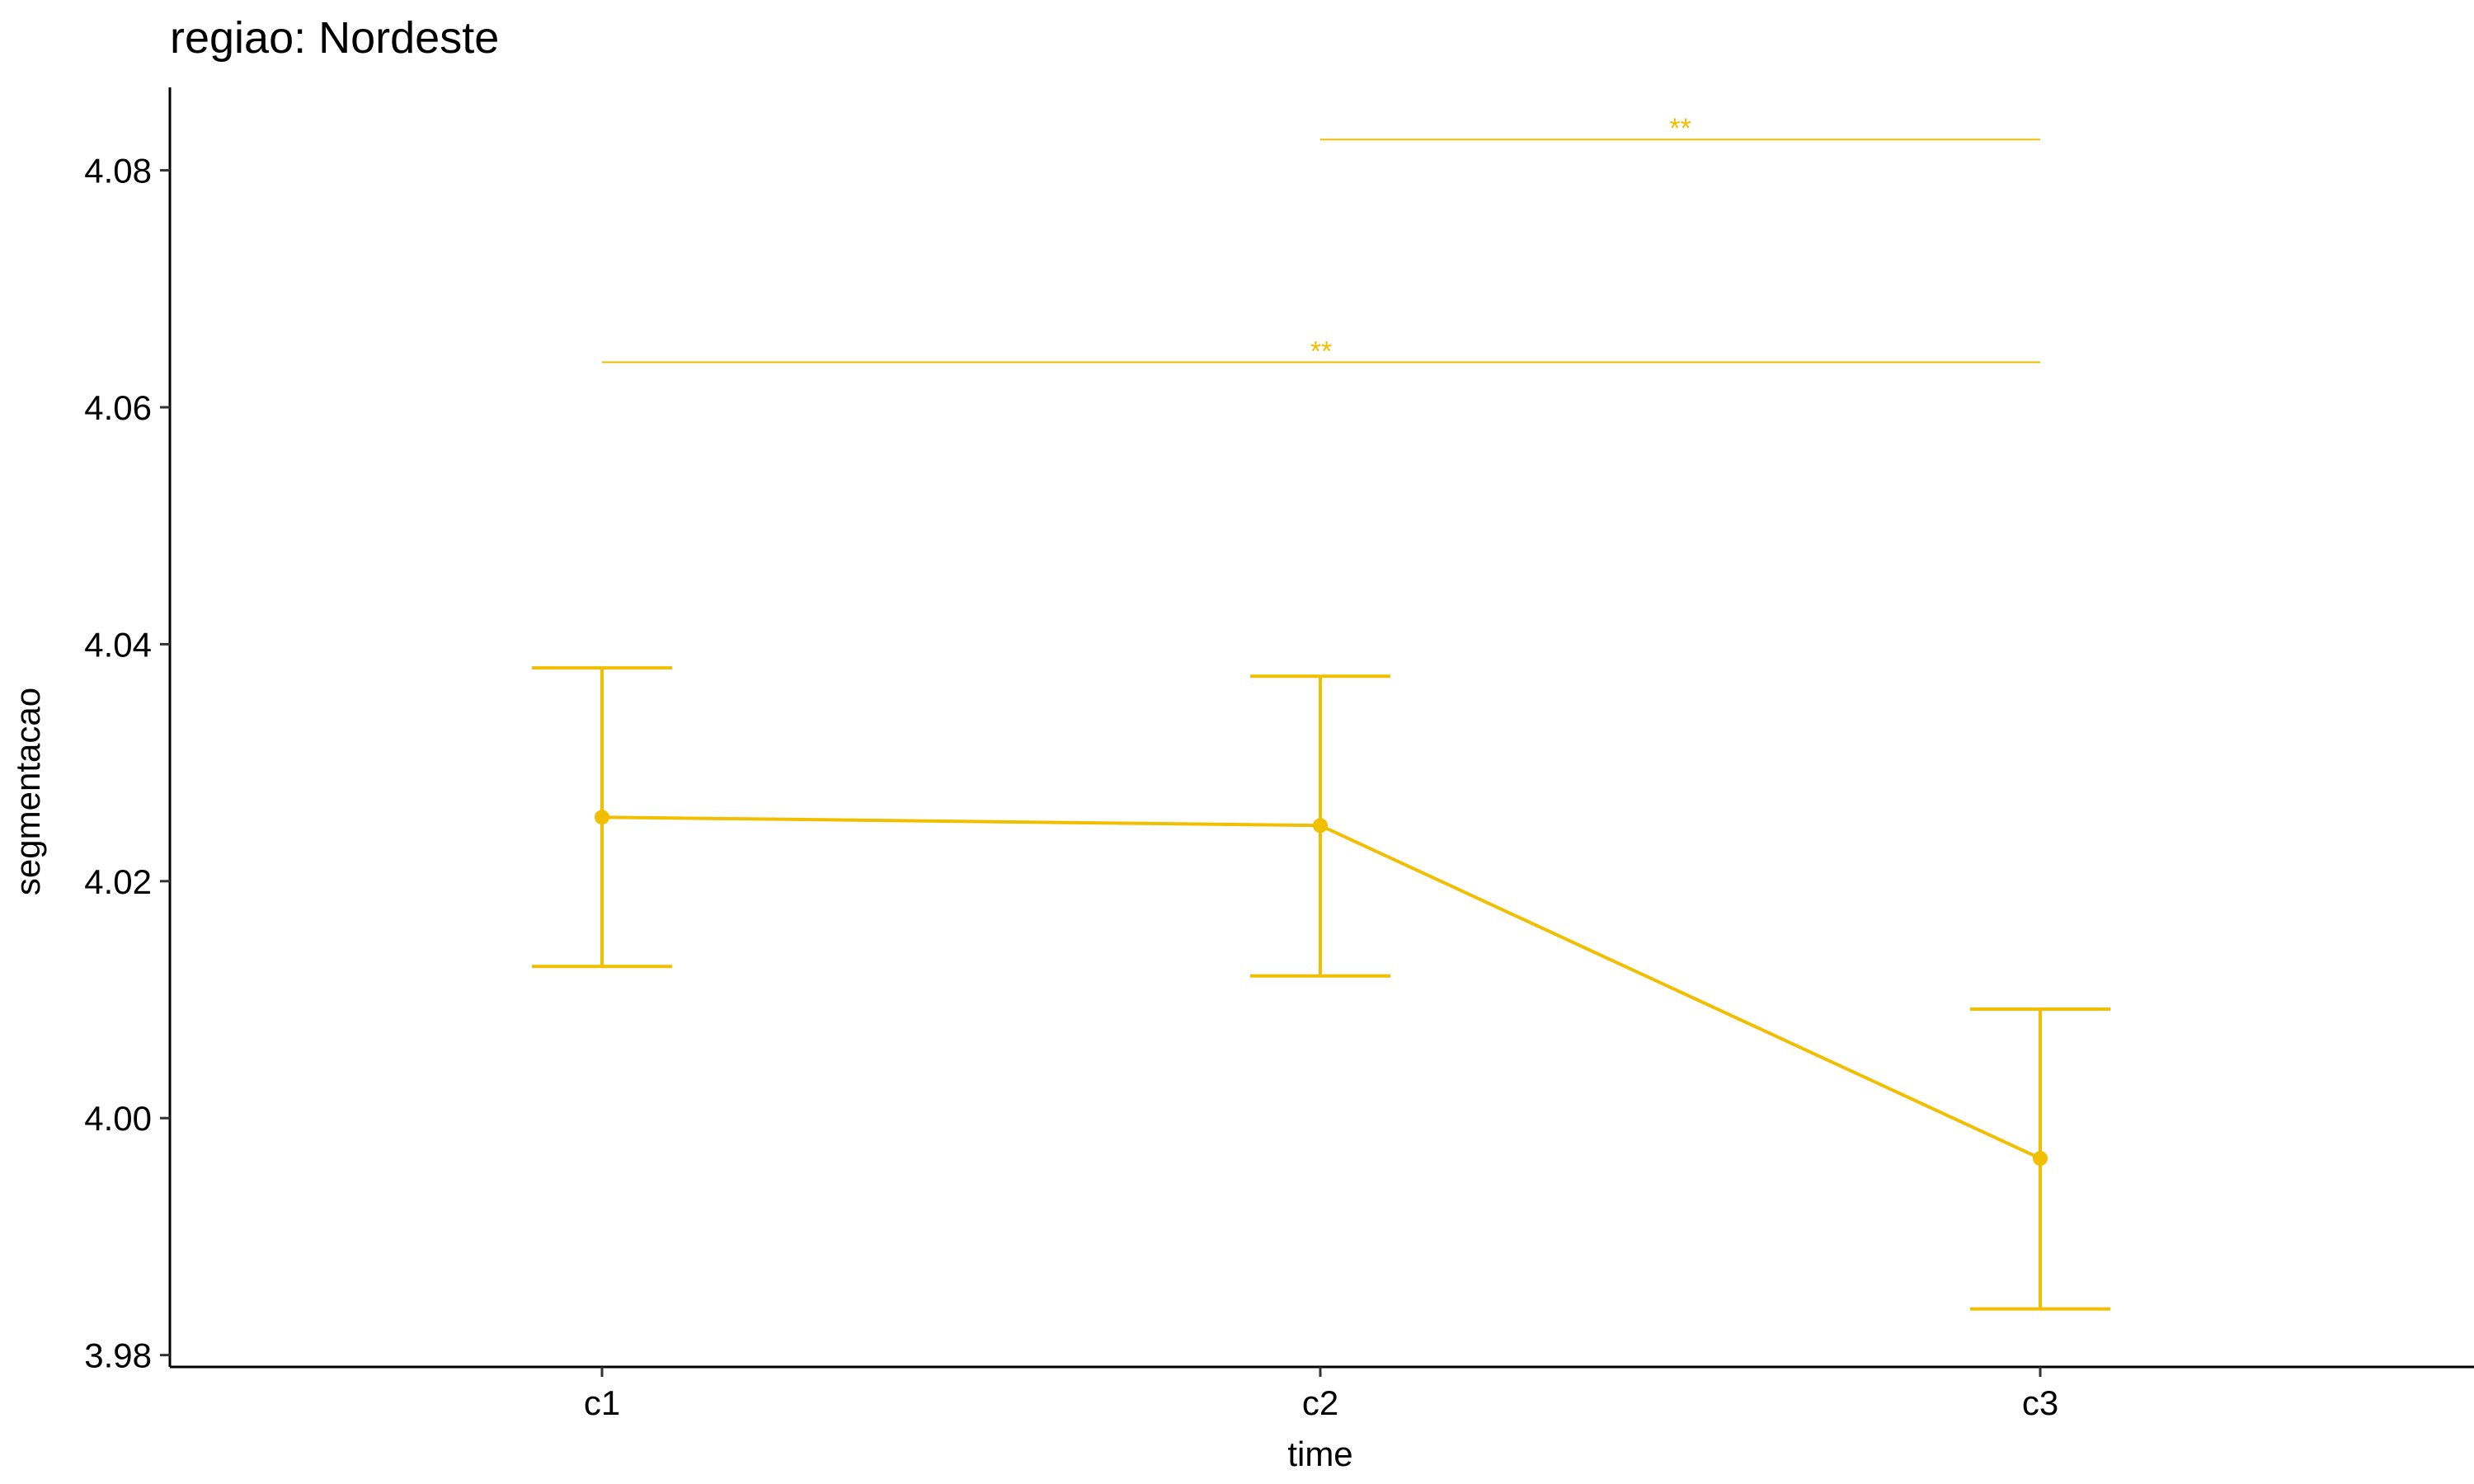  I want to click on x-tick-label: c3, so click(2040, 1402).